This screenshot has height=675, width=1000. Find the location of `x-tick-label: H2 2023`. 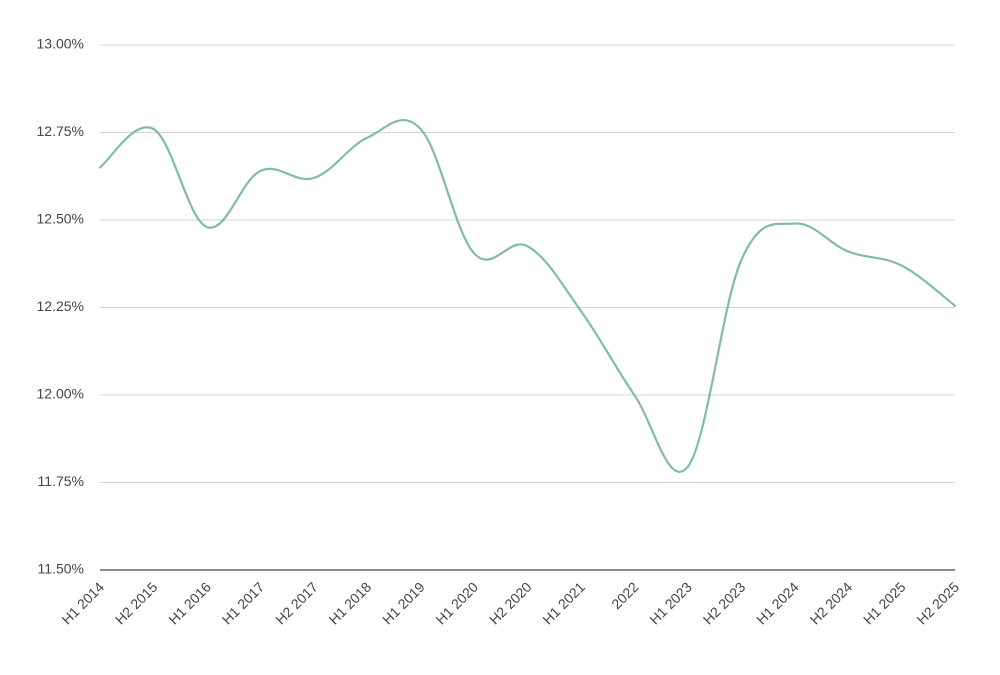

x-tick-label: H2 2023 is located at coordinates (724, 603).